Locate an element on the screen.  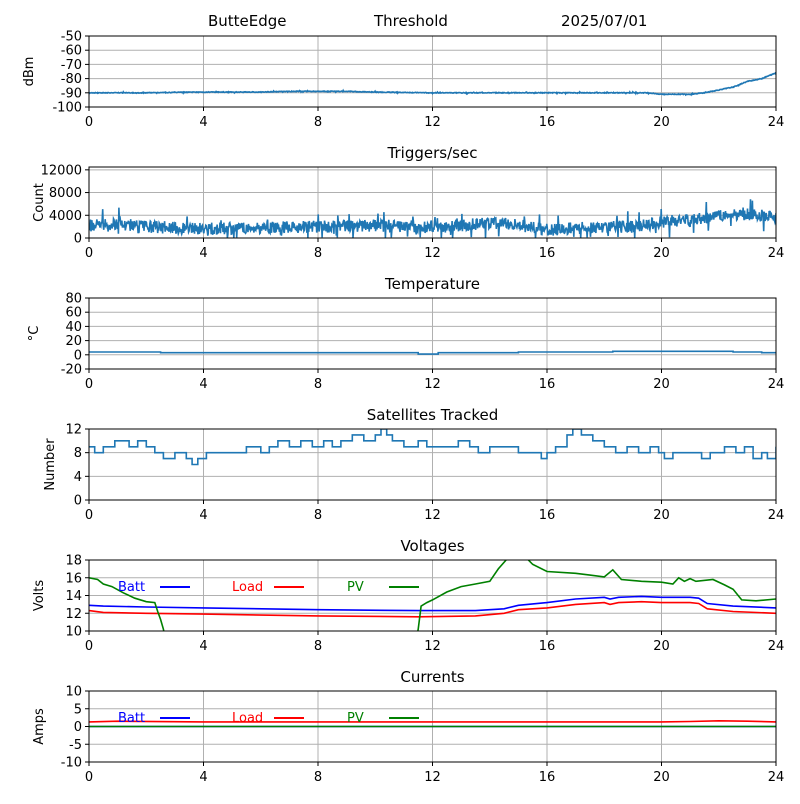
y-tick-label: 8 is located at coordinates (78, 453).